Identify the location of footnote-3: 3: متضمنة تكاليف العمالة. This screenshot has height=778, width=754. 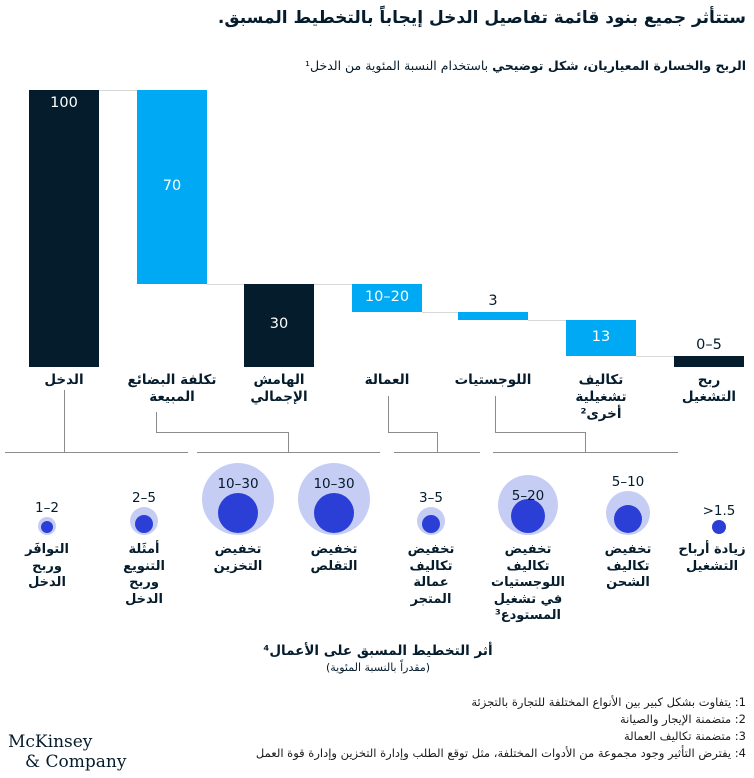
(684, 736).